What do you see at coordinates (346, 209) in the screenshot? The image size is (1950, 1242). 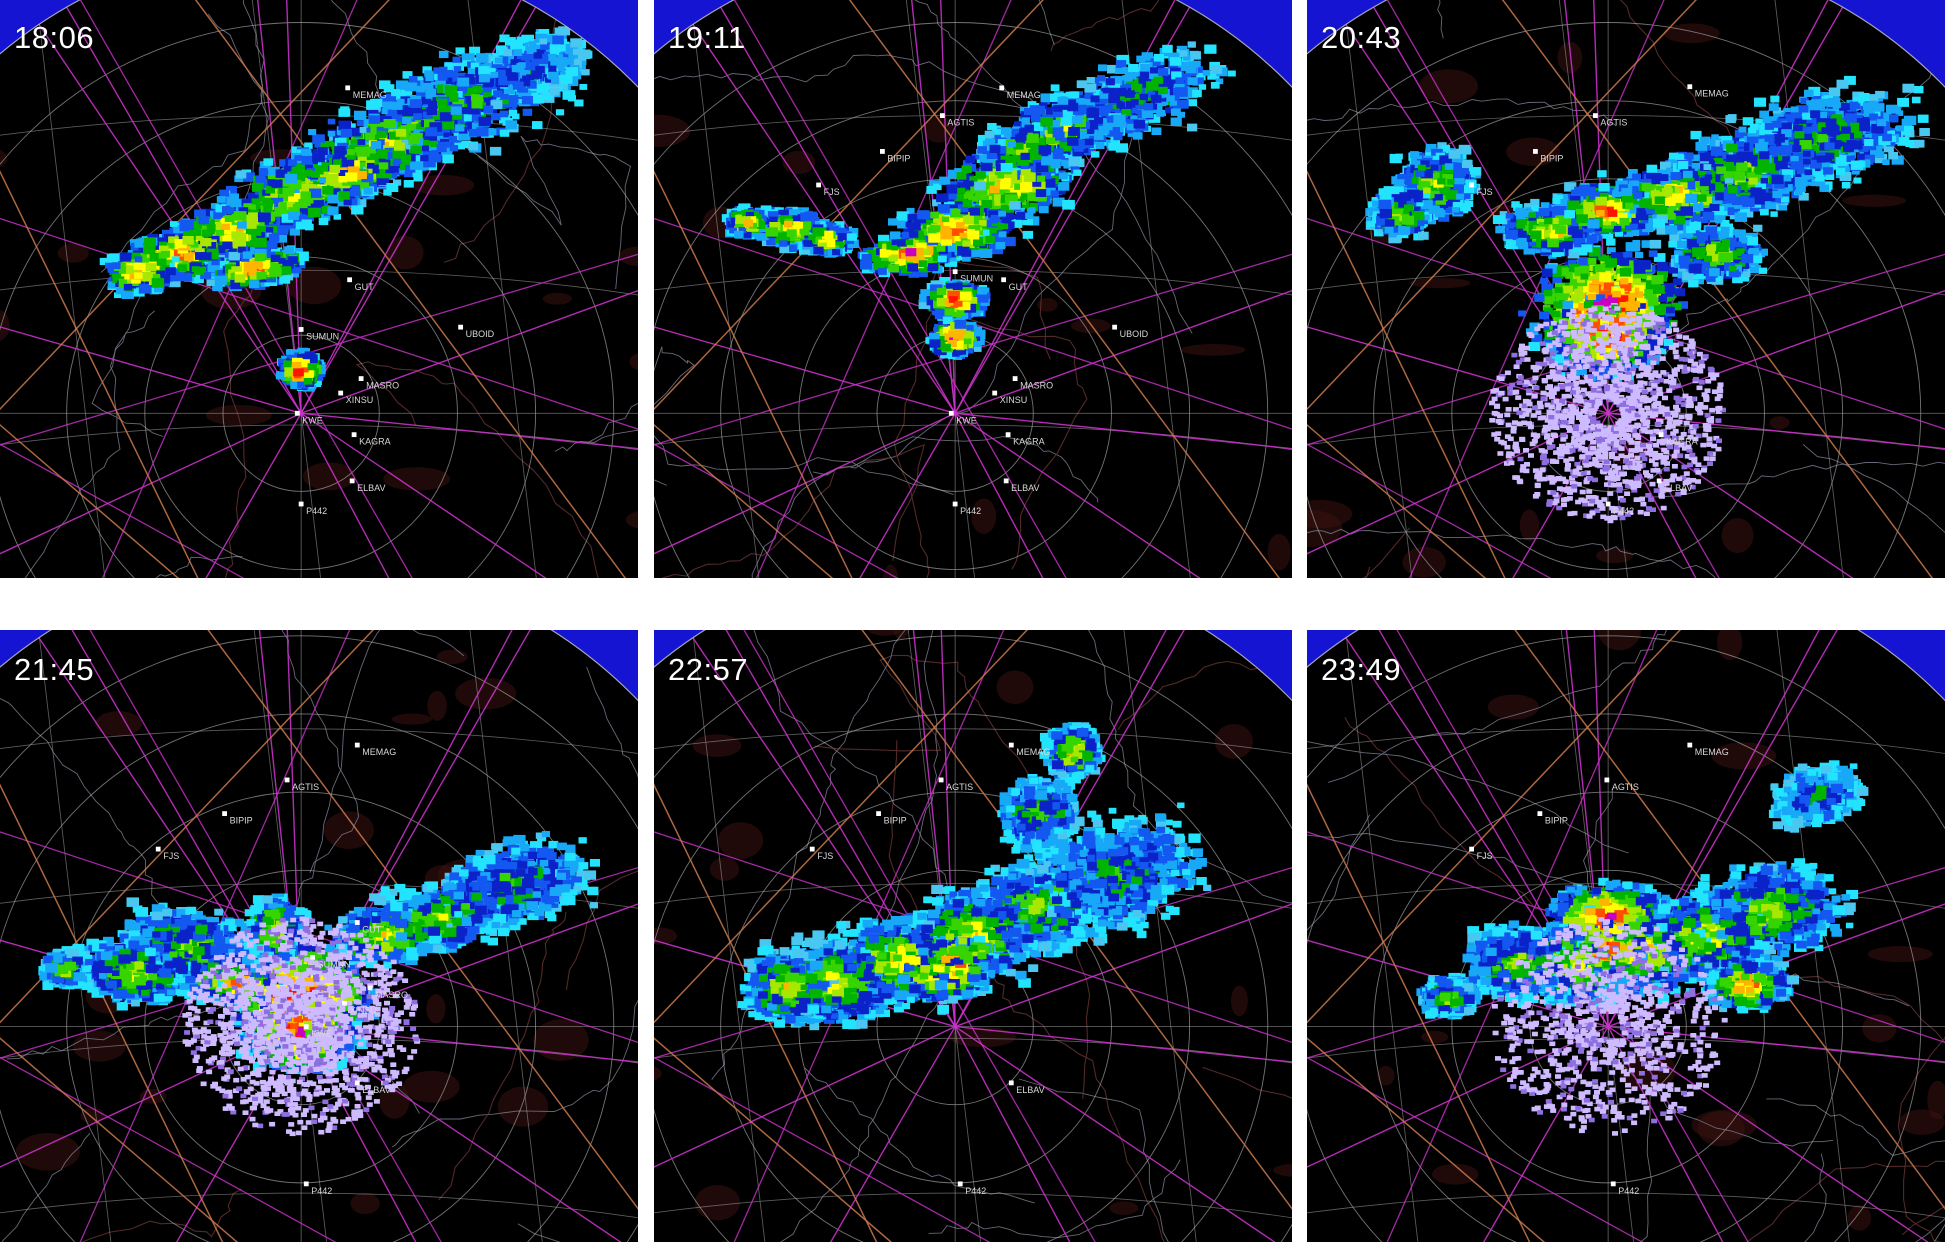 I see `reflectivity-echoes` at bounding box center [346, 209].